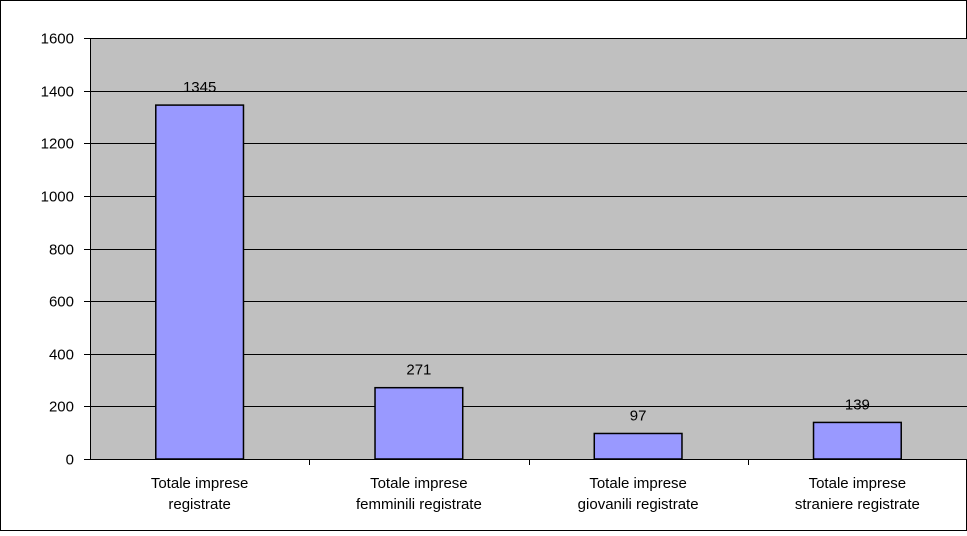 This screenshot has width=967, height=536. Describe the element at coordinates (57, 39) in the screenshot. I see `y-tick-label: 1600` at that location.